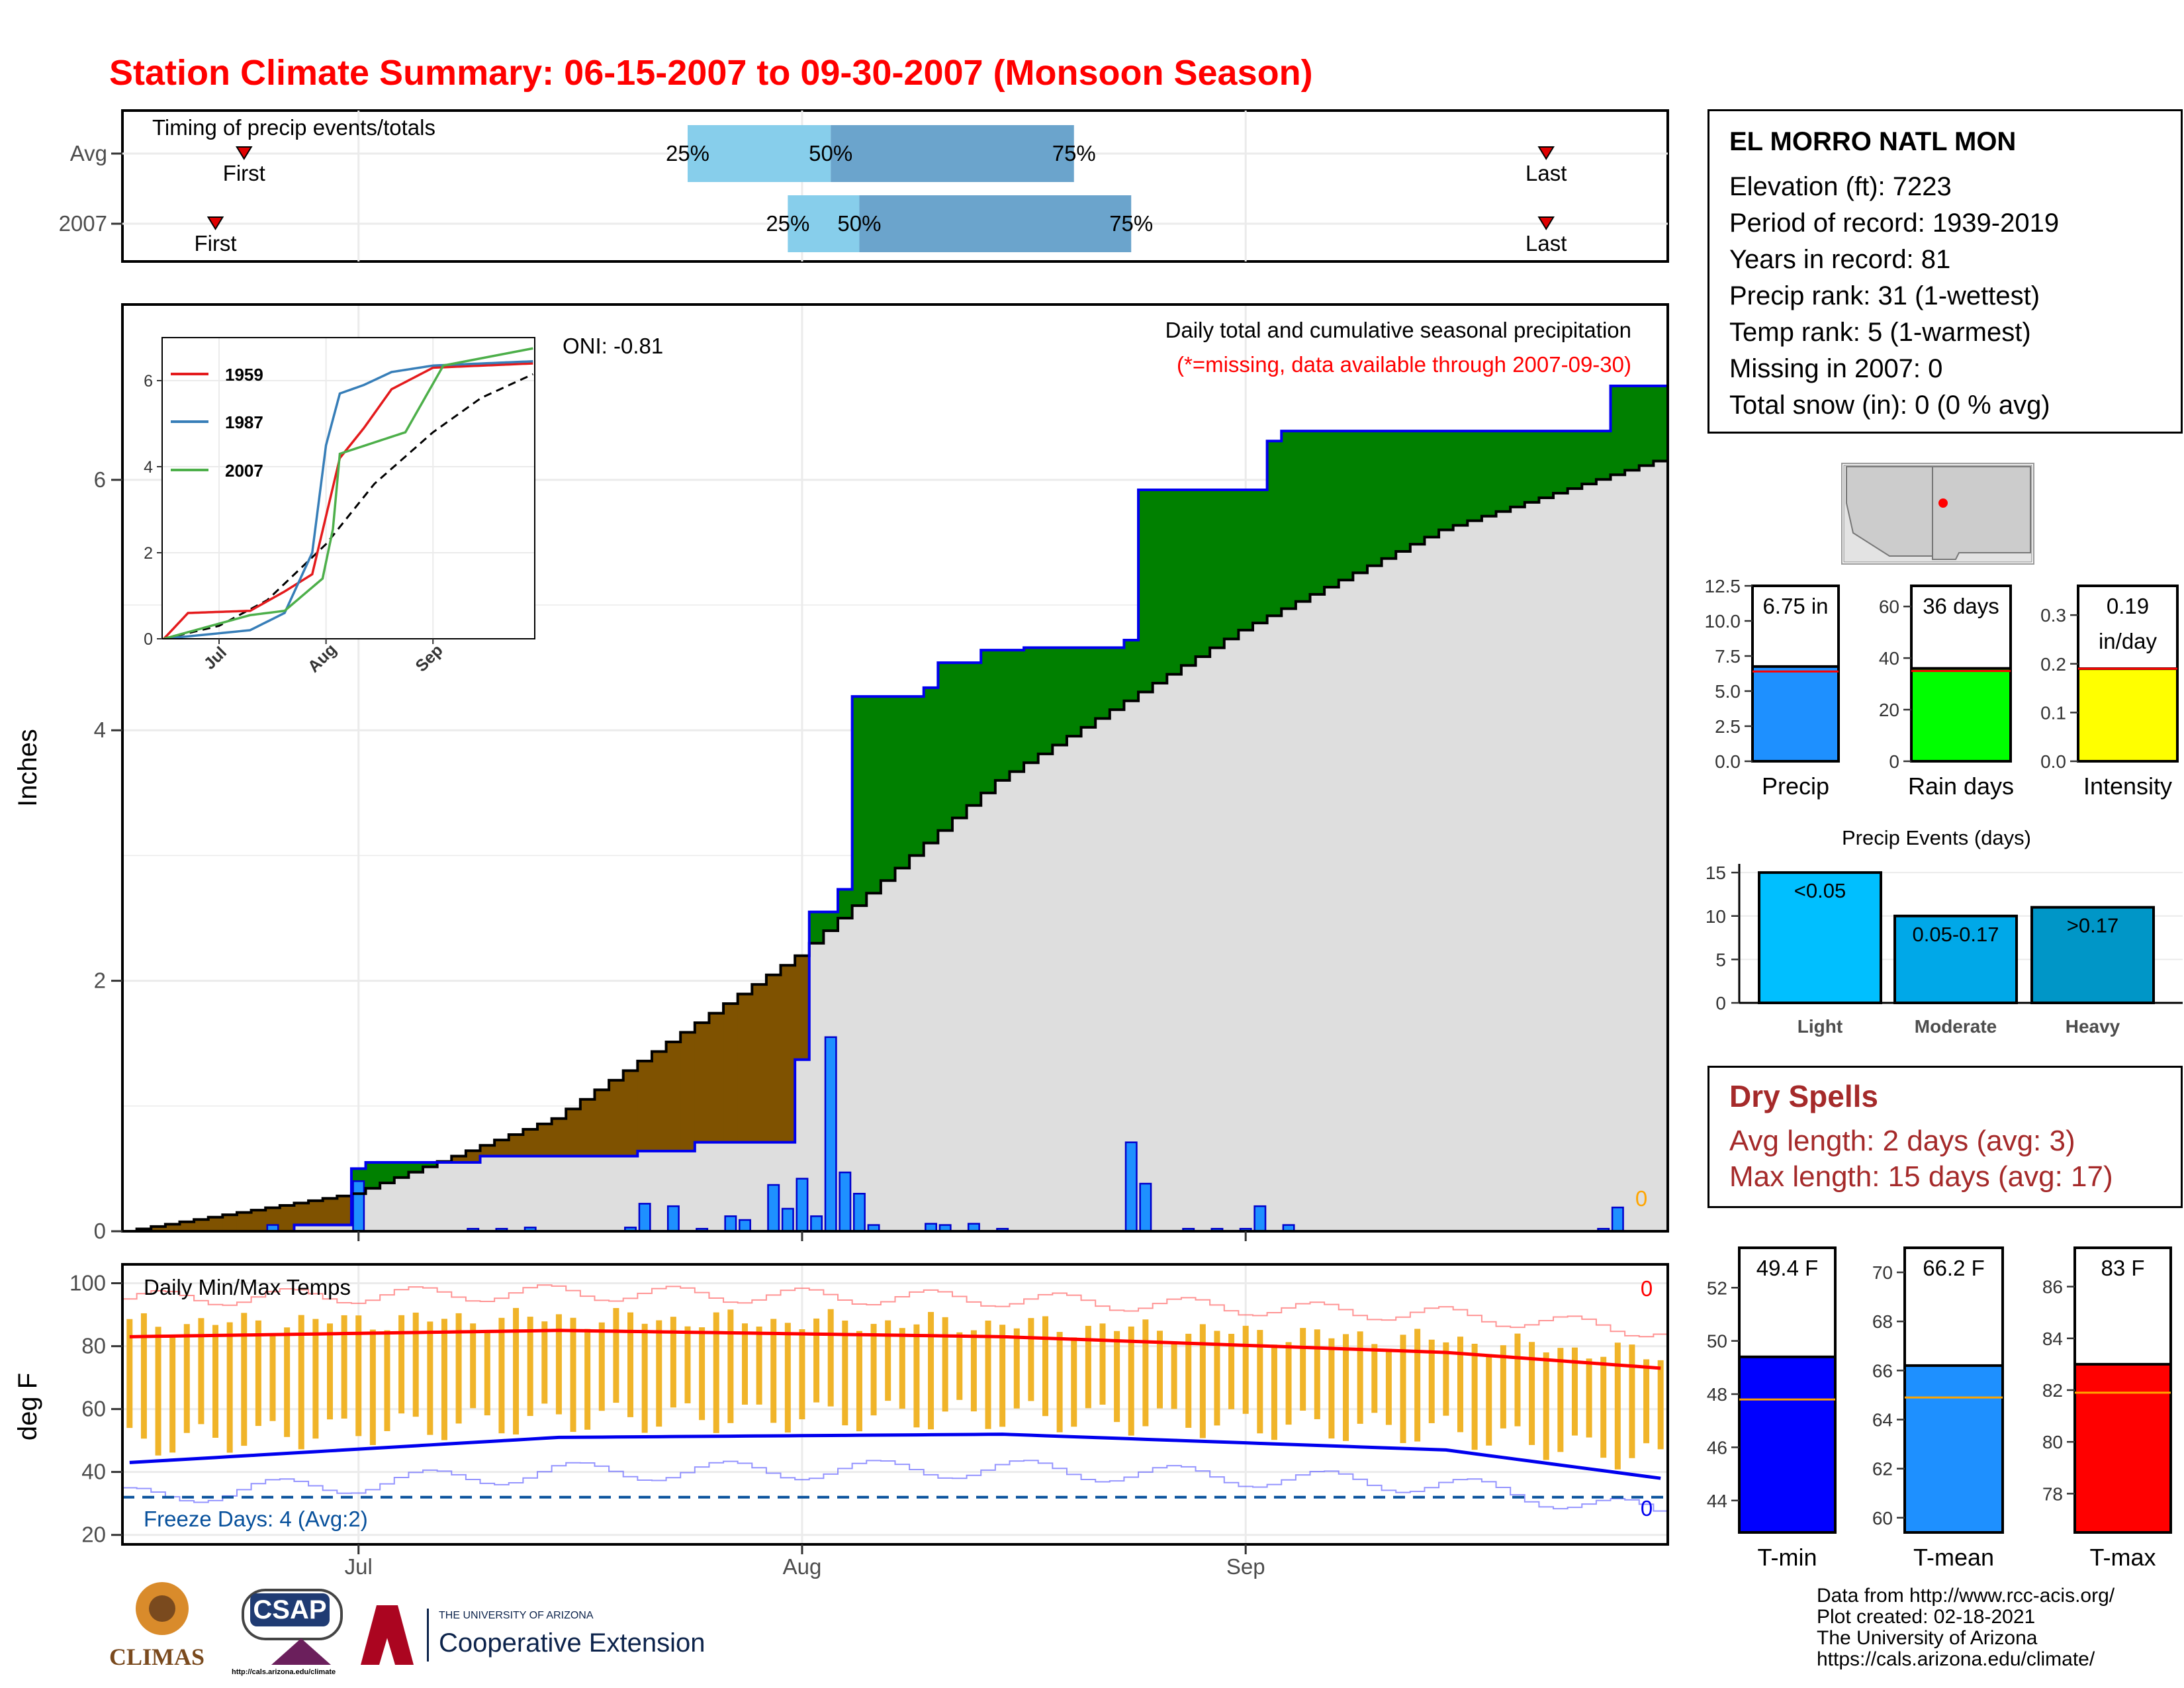 The height and width of the screenshot is (1688, 2184). What do you see at coordinates (293, 127) in the screenshot?
I see `timing-title: Timing of precip events/totals` at bounding box center [293, 127].